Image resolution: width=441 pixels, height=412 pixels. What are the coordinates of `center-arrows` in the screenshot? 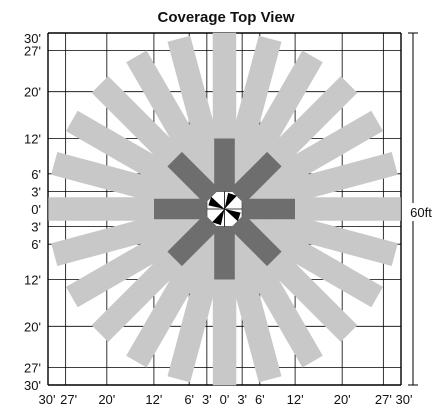 It's located at (224, 209).